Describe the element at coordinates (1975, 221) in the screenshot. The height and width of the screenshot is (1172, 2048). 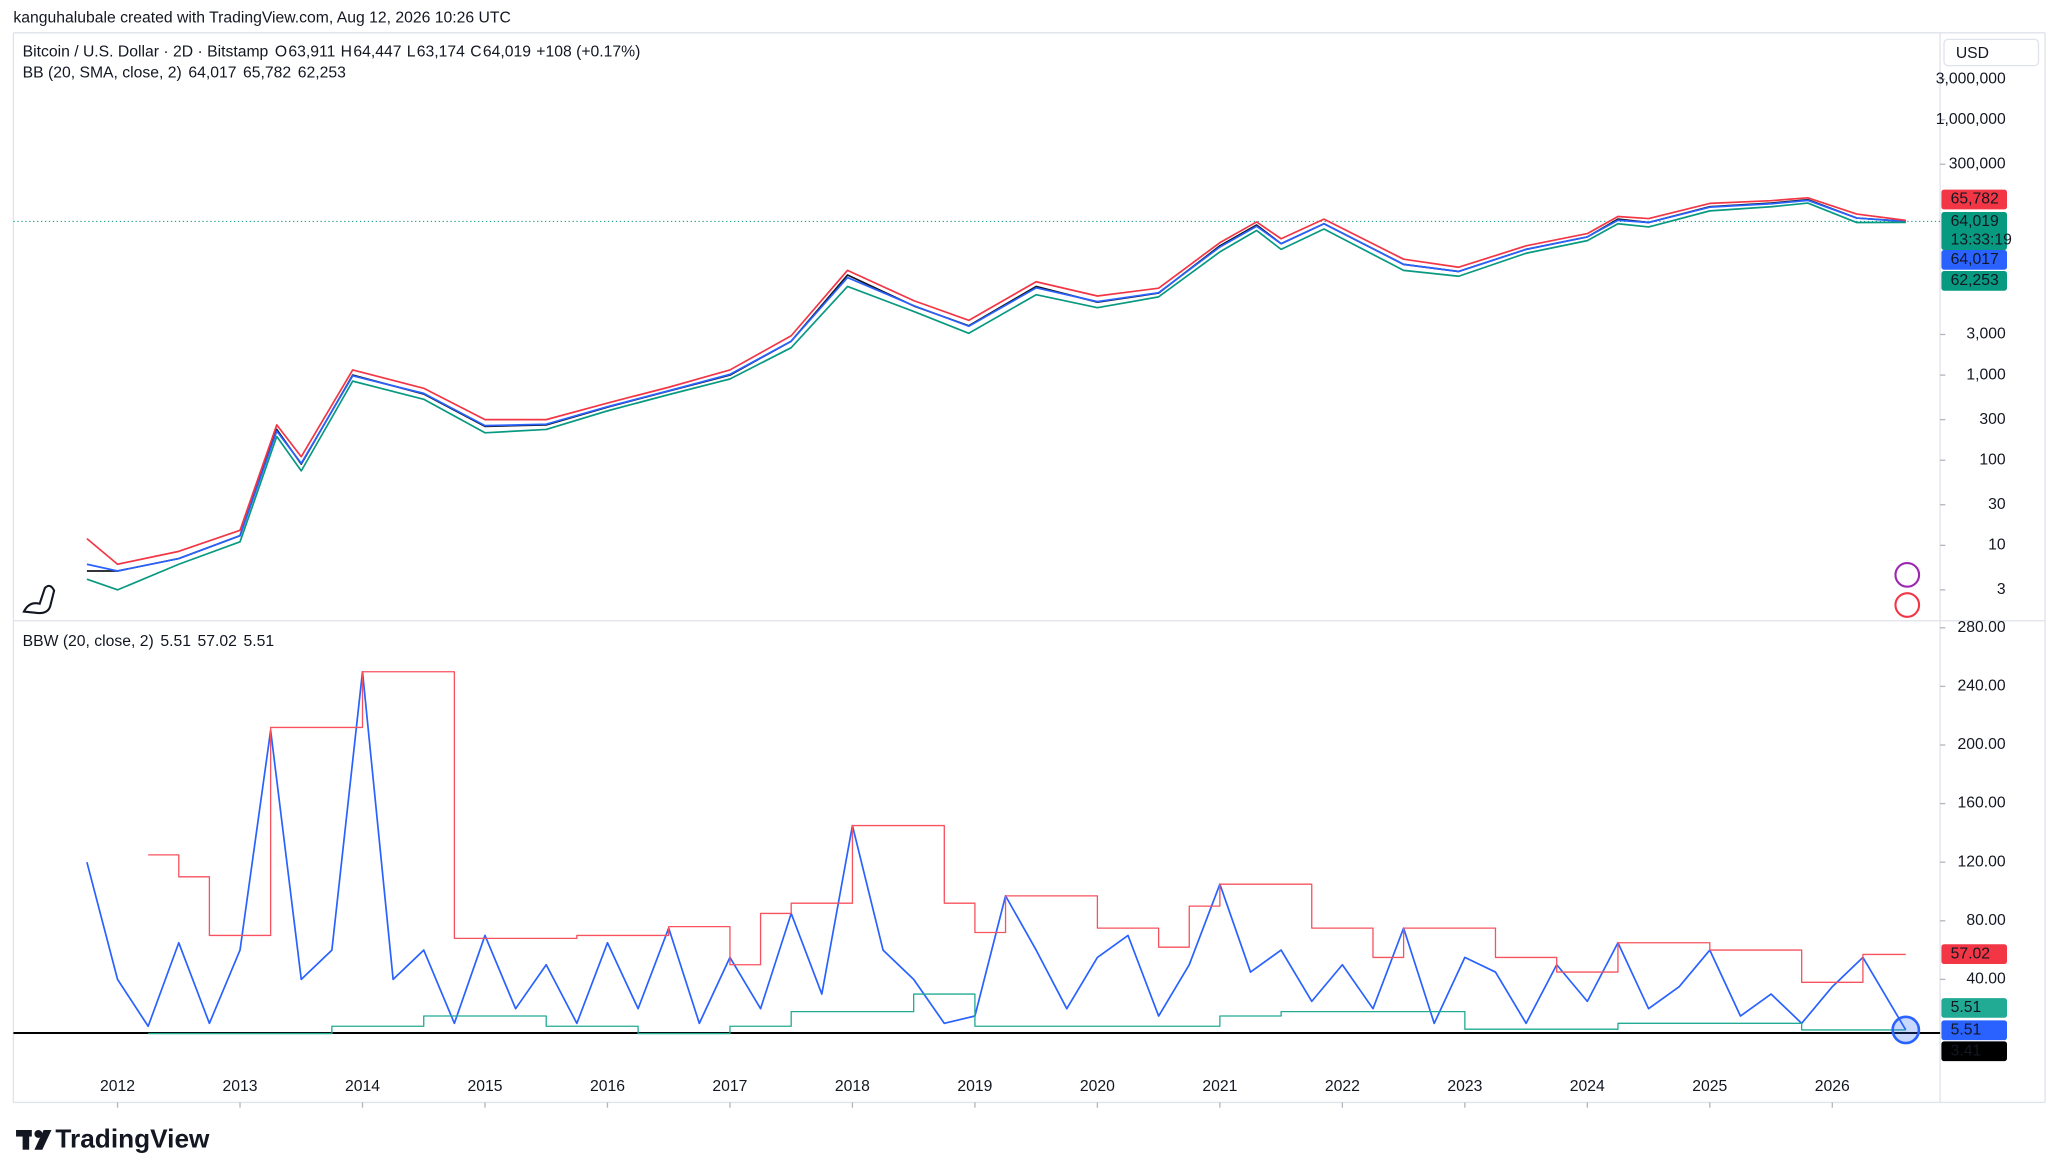
I see `price-tag-label: 64,019` at that location.